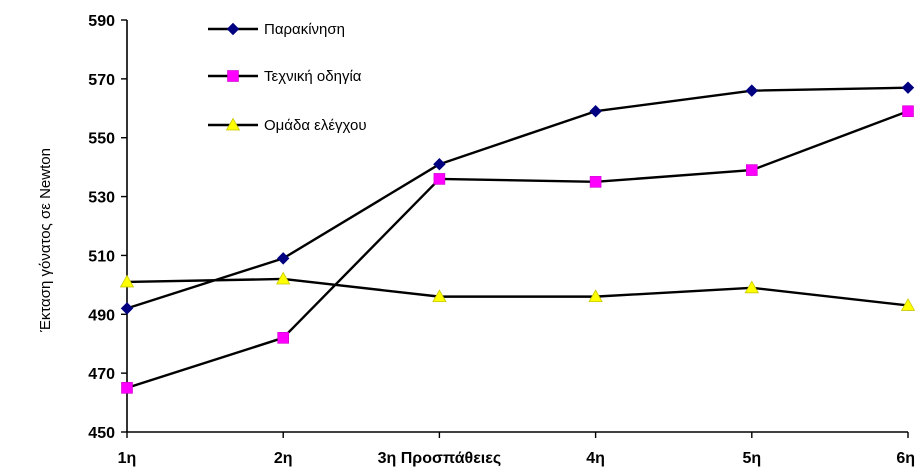 Image resolution: width=921 pixels, height=475 pixels. I want to click on y-tick-label: 470, so click(101, 374).